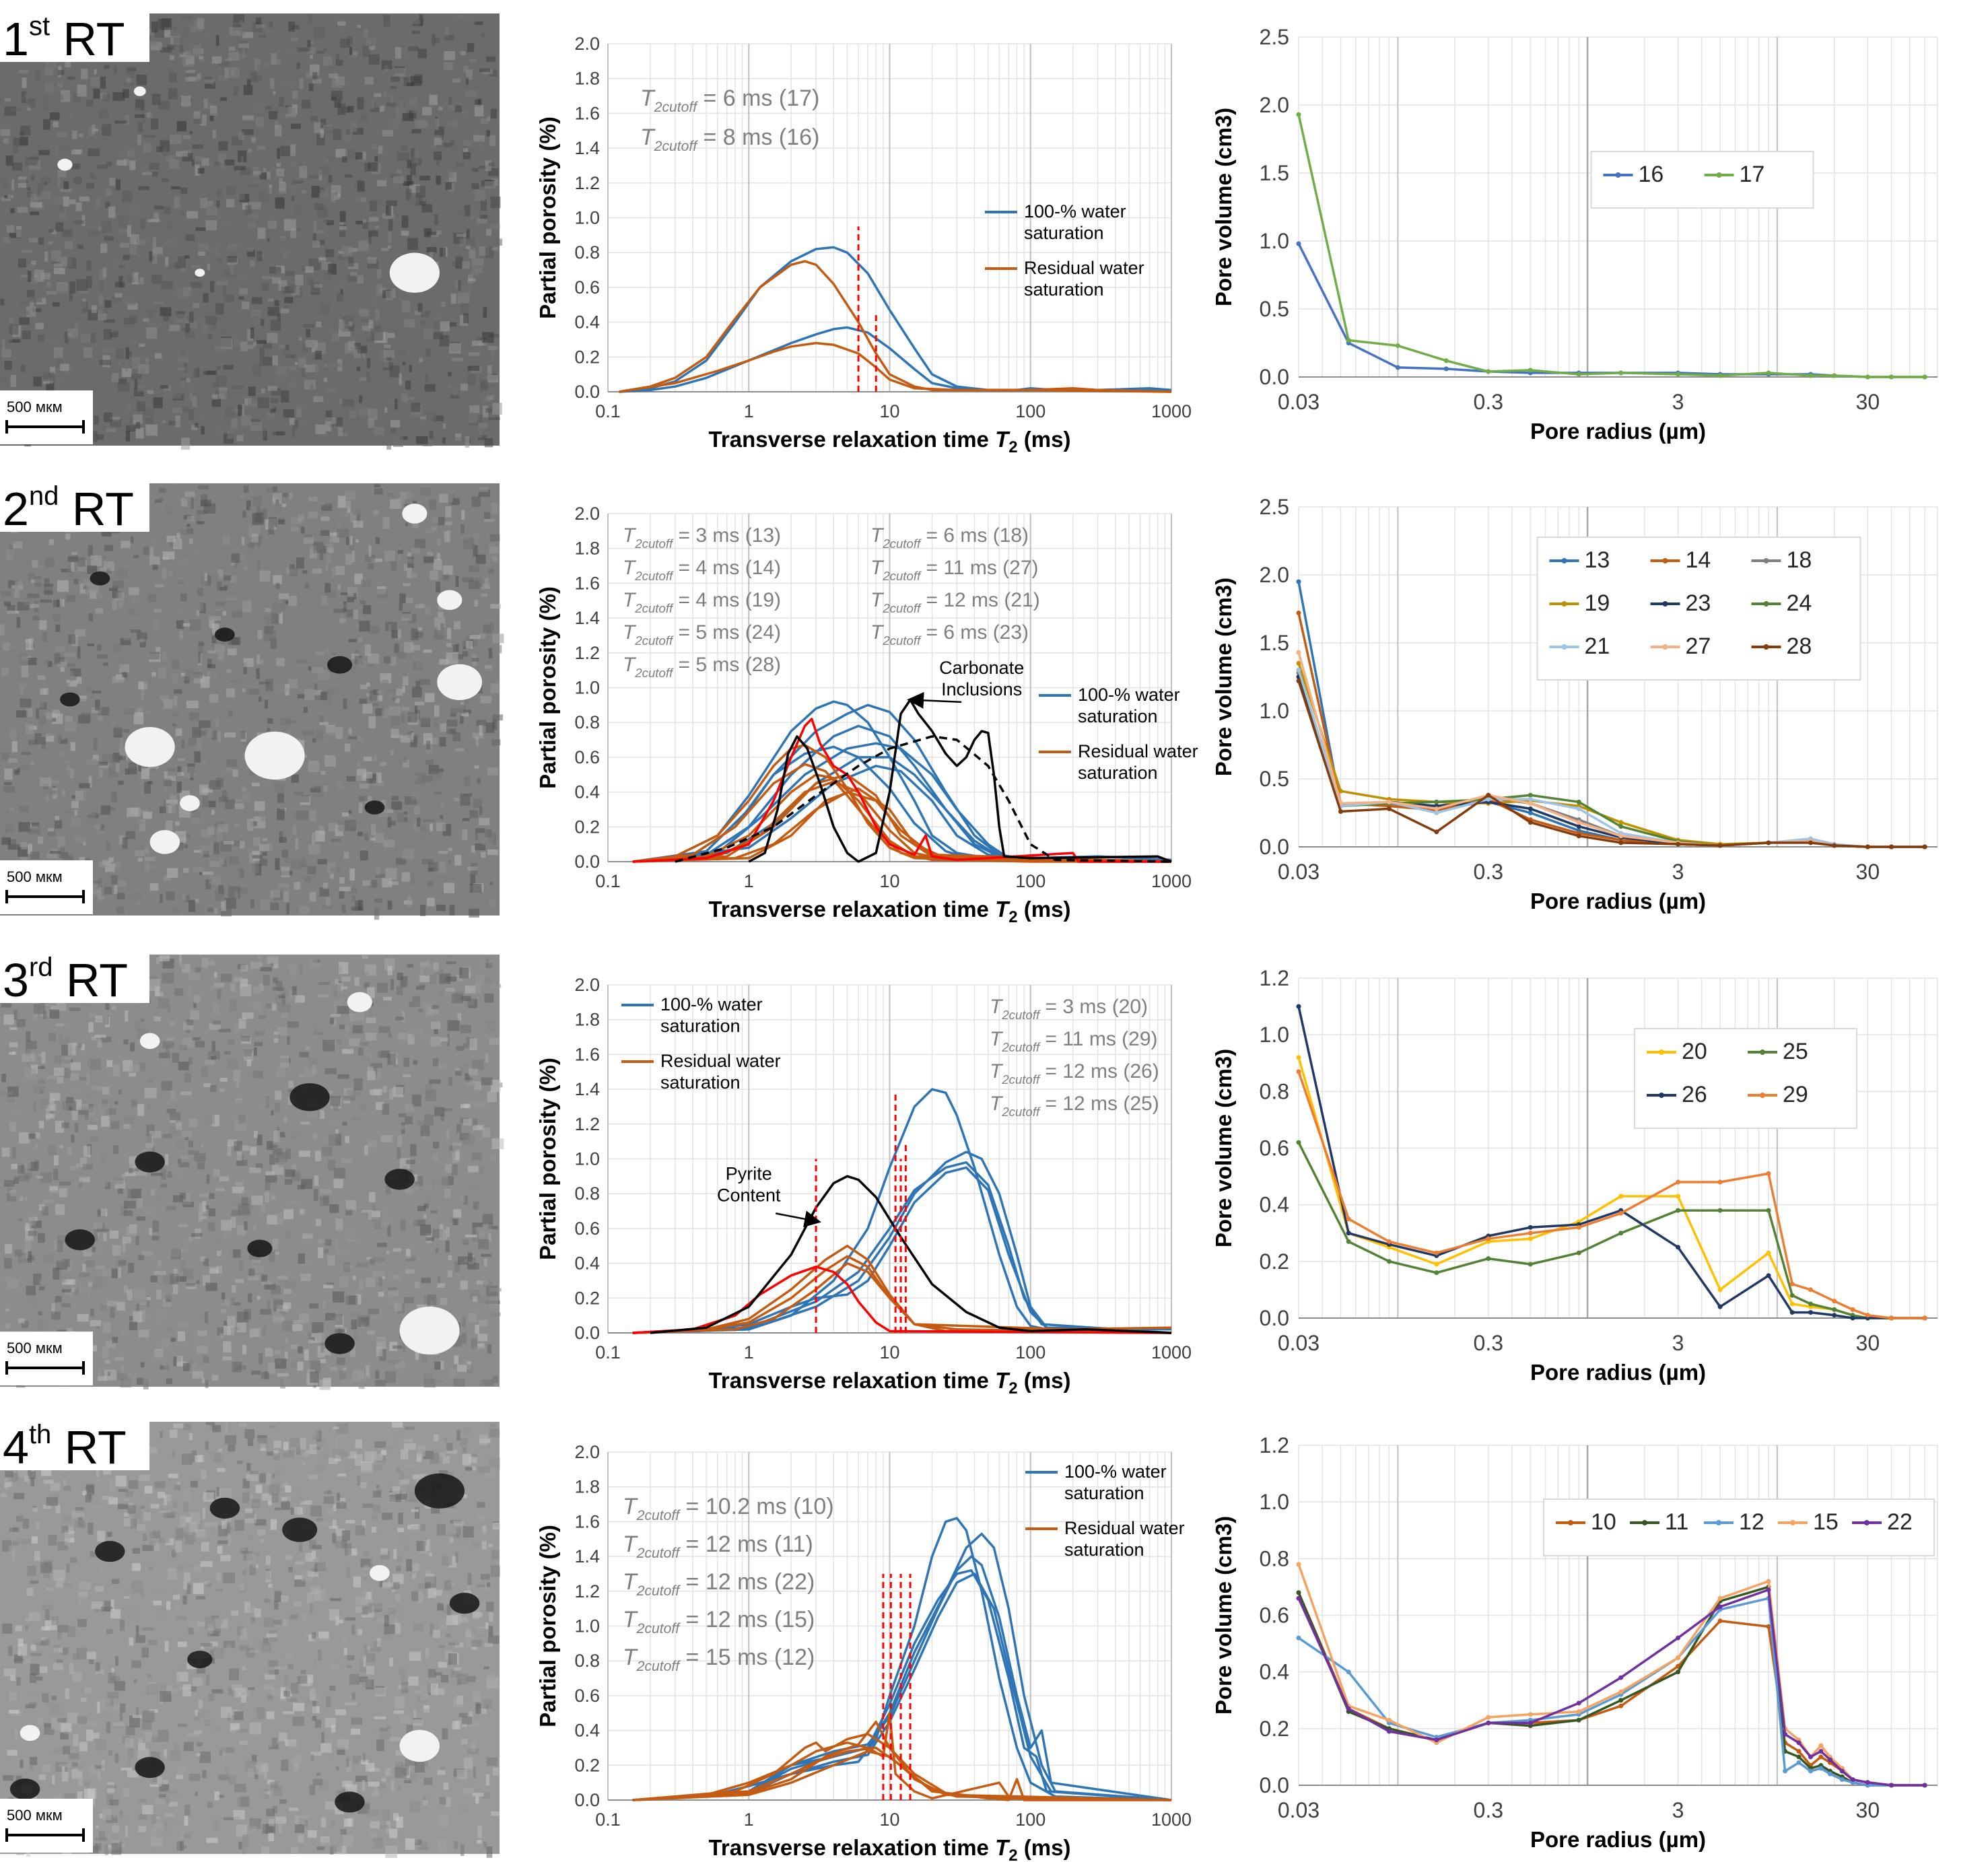 Image resolution: width=1988 pixels, height=1862 pixels. What do you see at coordinates (359, 1002) in the screenshot?
I see `ct-bright-inclusion` at bounding box center [359, 1002].